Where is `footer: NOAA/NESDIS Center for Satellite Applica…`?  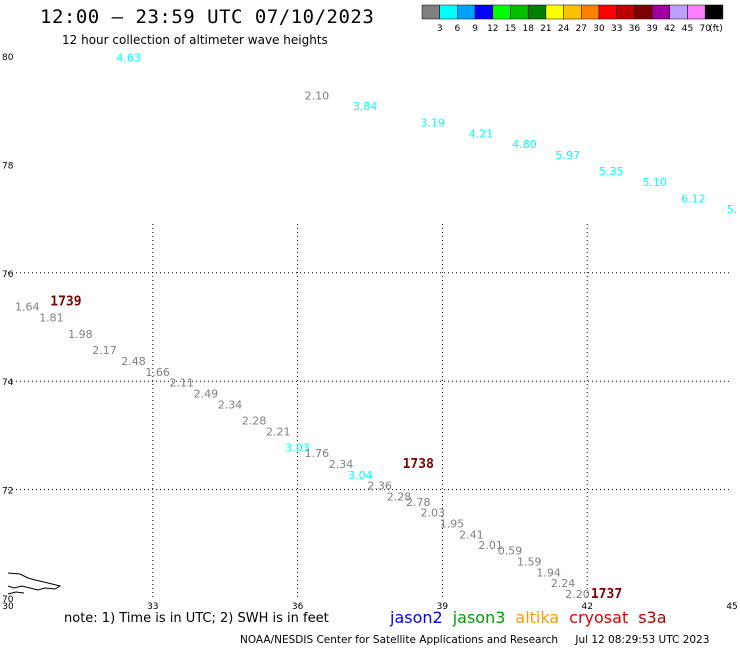
footer: NOAA/NESDIS Center for Satellite Applica… is located at coordinates (481, 640).